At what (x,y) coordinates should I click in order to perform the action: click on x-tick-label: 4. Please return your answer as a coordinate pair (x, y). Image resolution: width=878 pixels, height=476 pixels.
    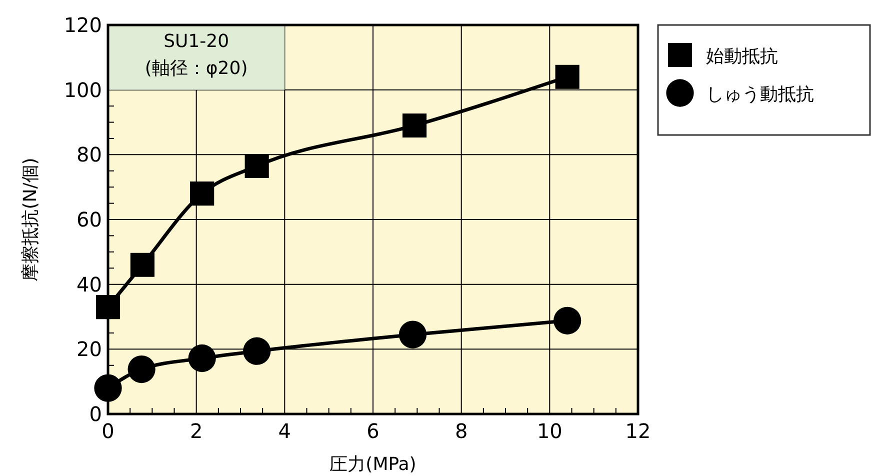
    Looking at the image, I should click on (285, 431).